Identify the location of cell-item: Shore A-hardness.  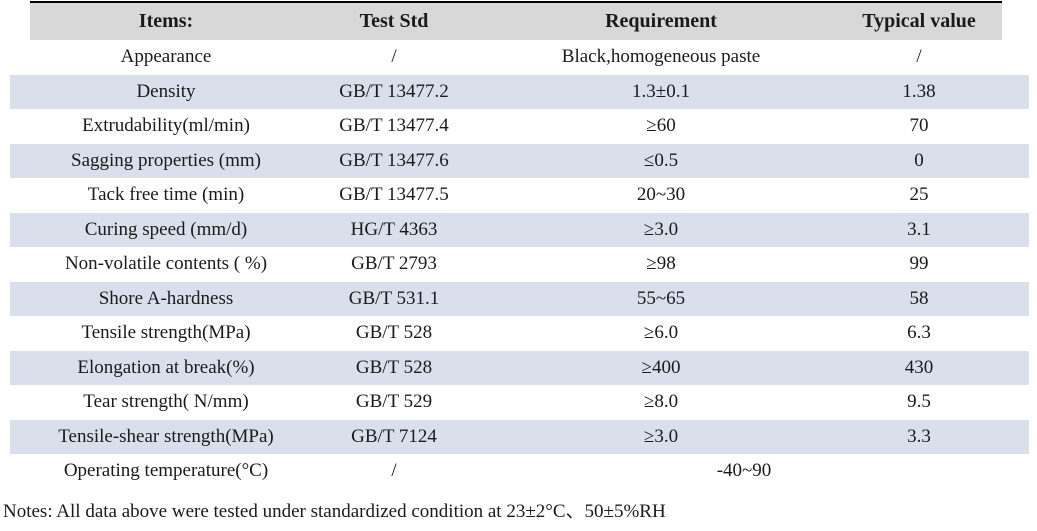
(166, 298).